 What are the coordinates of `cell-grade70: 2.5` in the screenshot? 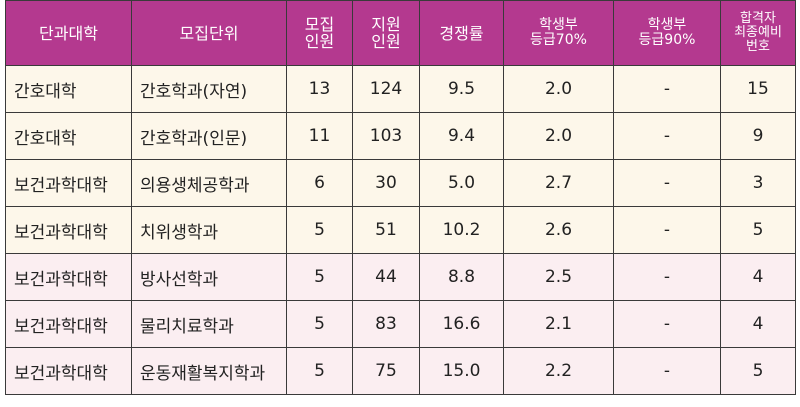 It's located at (558, 277).